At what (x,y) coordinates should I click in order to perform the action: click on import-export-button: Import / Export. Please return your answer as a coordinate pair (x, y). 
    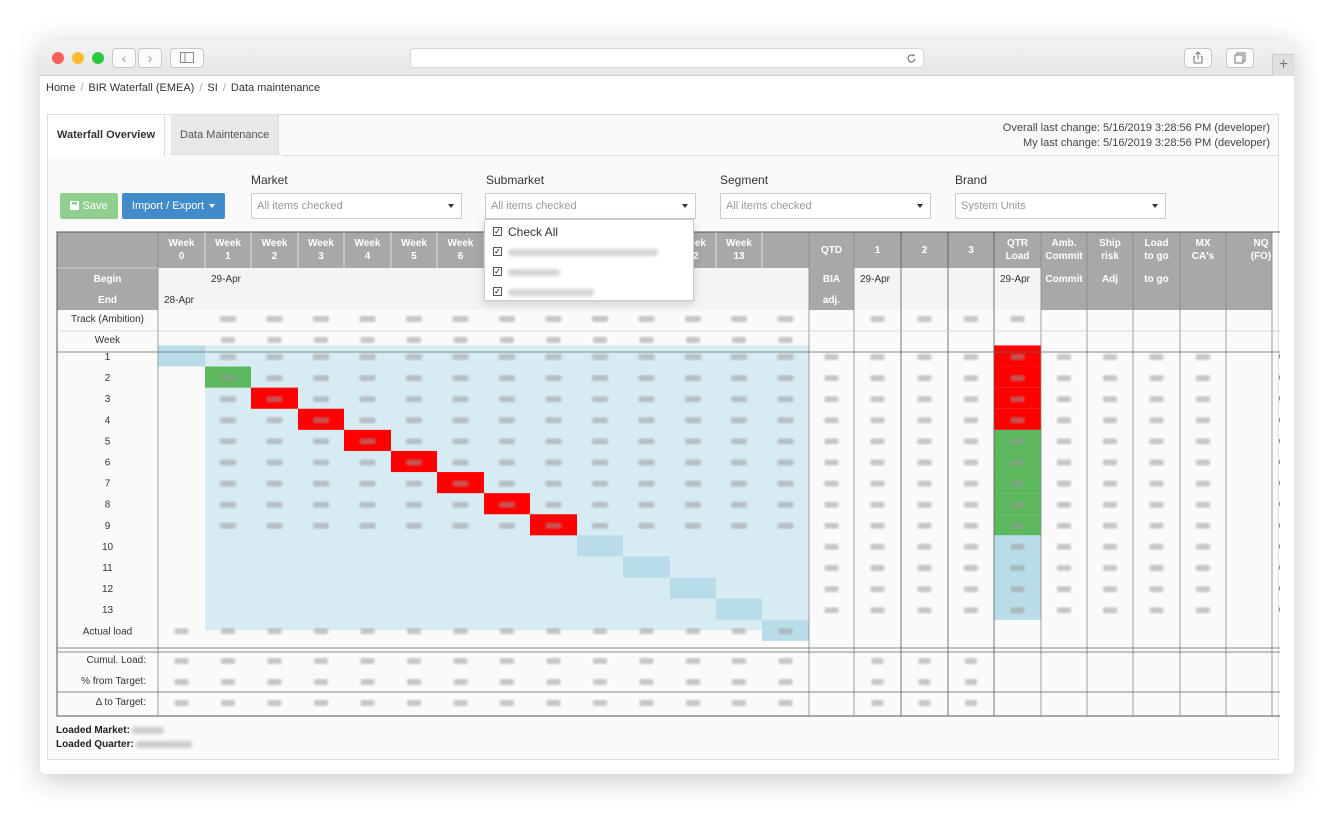
    Looking at the image, I should click on (173, 206).